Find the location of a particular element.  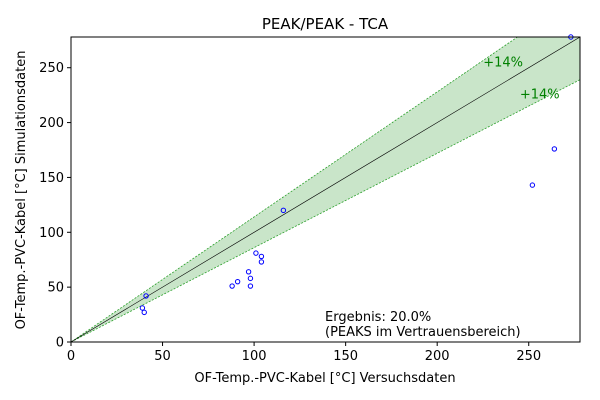

y-tick-label: 200 is located at coordinates (51, 123).